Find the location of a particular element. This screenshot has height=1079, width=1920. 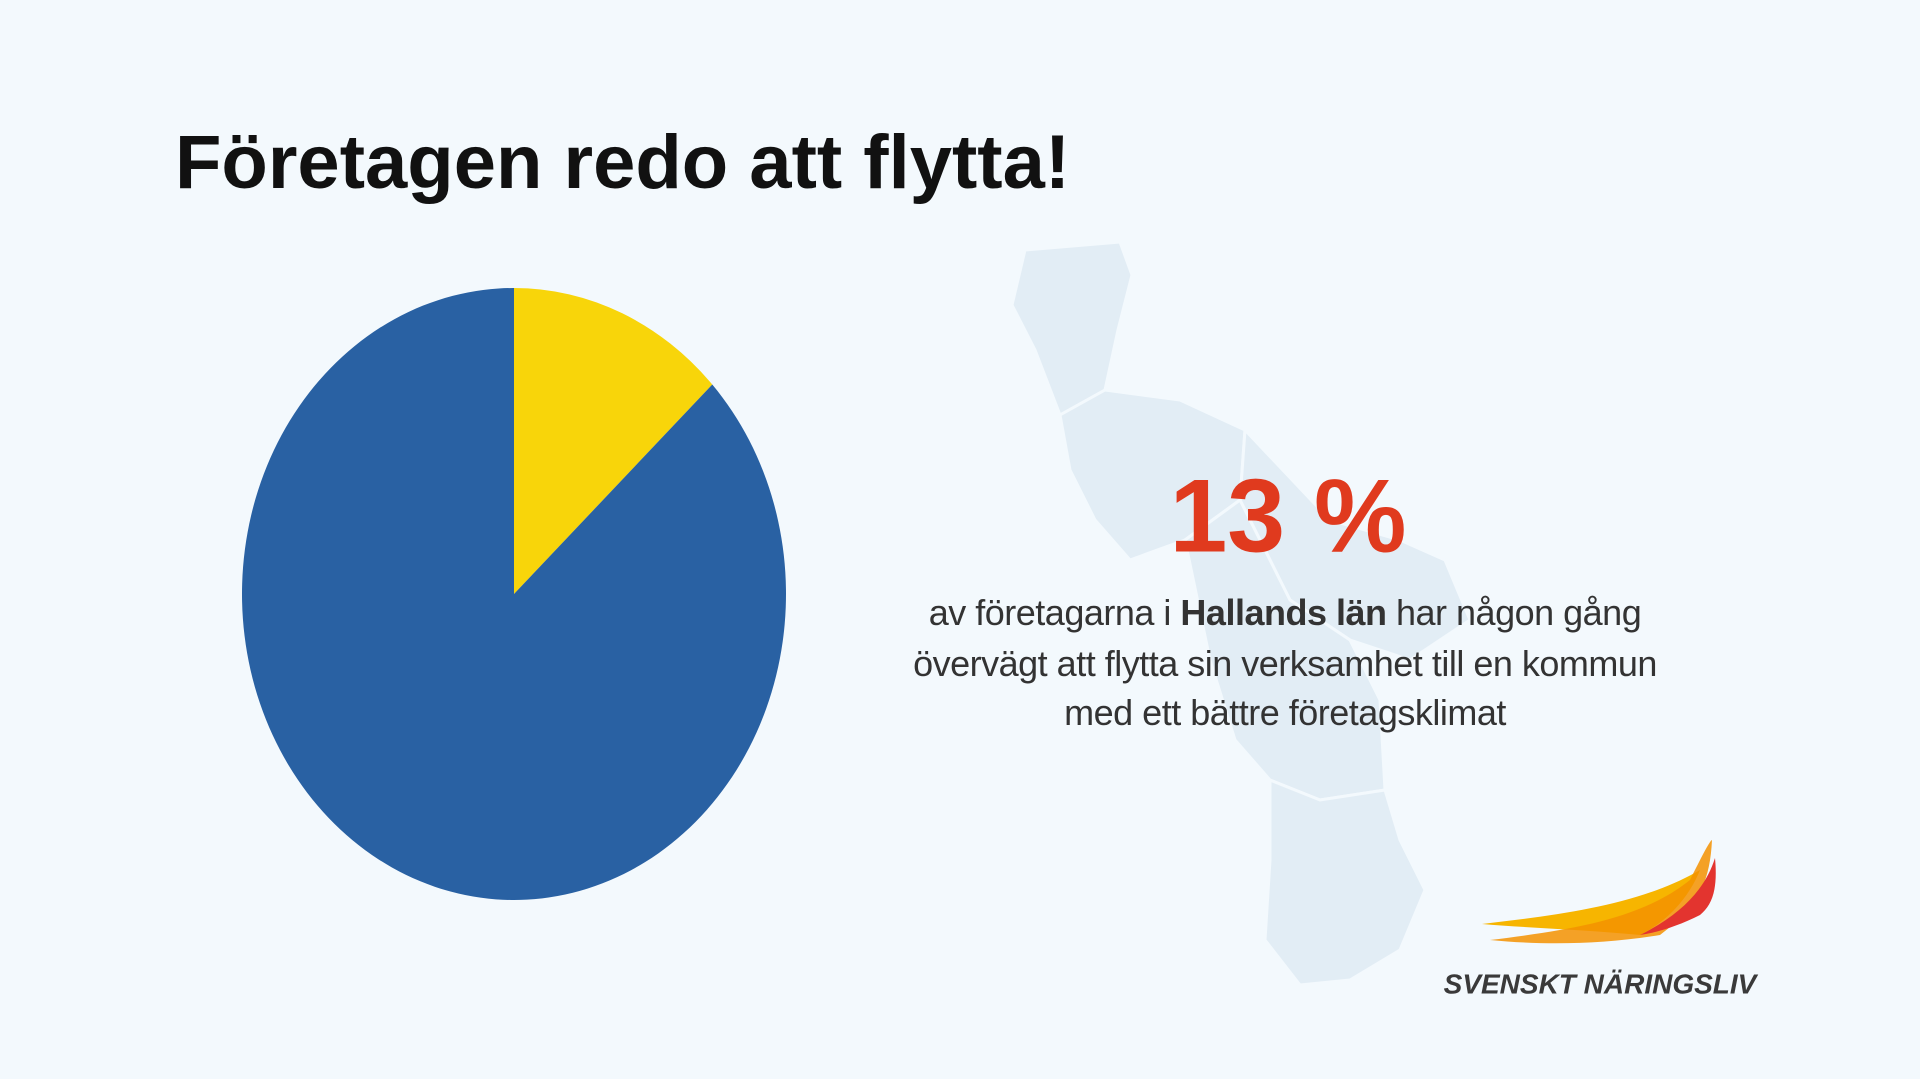

logo-text: SVENSKT NÄRINGSLIV is located at coordinates (1601, 983).